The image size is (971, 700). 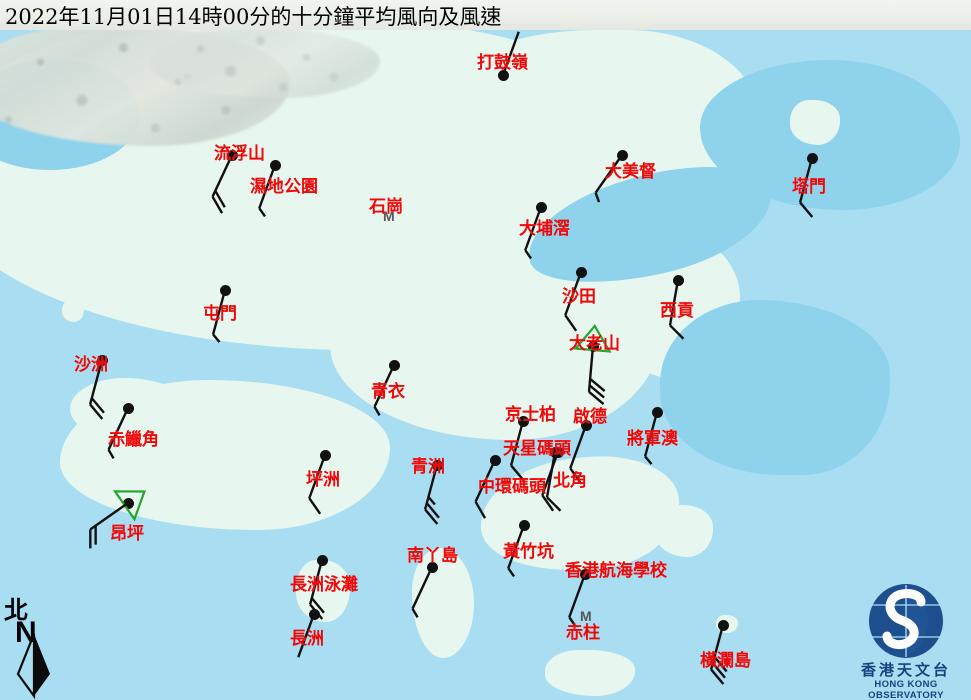 I want to click on station-label: 天星碼頭, so click(x=537, y=449).